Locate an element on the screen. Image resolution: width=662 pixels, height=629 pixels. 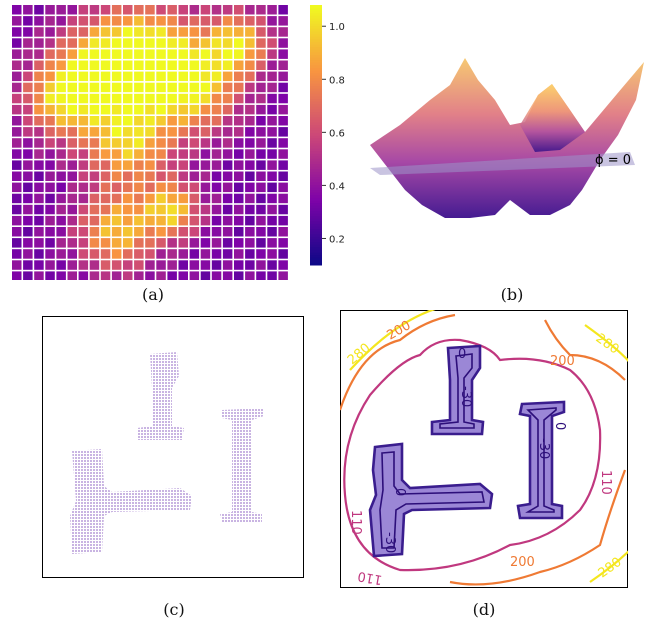
contour-neg30 is located at coordinates (468, 451).